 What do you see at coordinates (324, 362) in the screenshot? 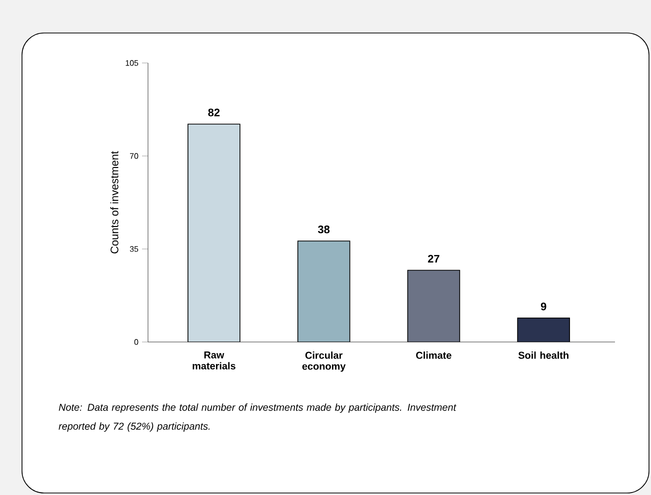
I see `x-tick-label: Circular economy` at bounding box center [324, 362].